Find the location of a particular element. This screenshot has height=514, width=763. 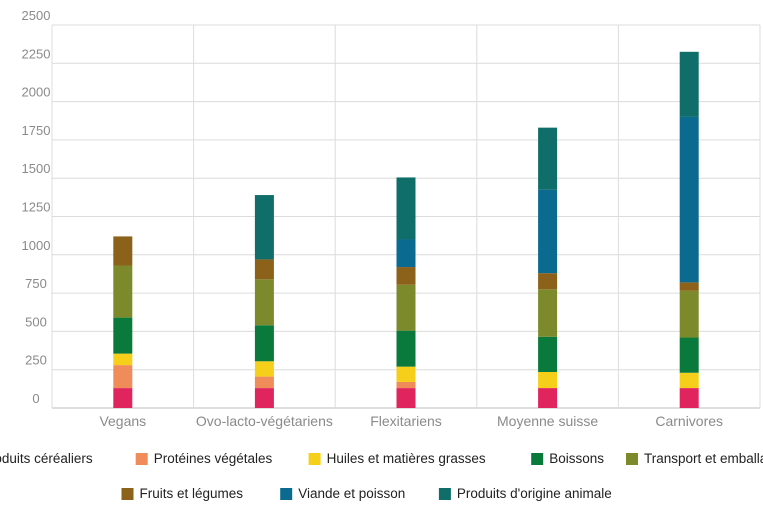

y-tick-label: 1750 is located at coordinates (36, 130).